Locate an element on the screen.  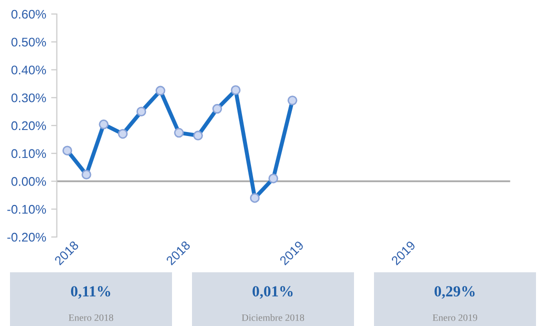
y-tick-label: 0.30% is located at coordinates (28, 97).